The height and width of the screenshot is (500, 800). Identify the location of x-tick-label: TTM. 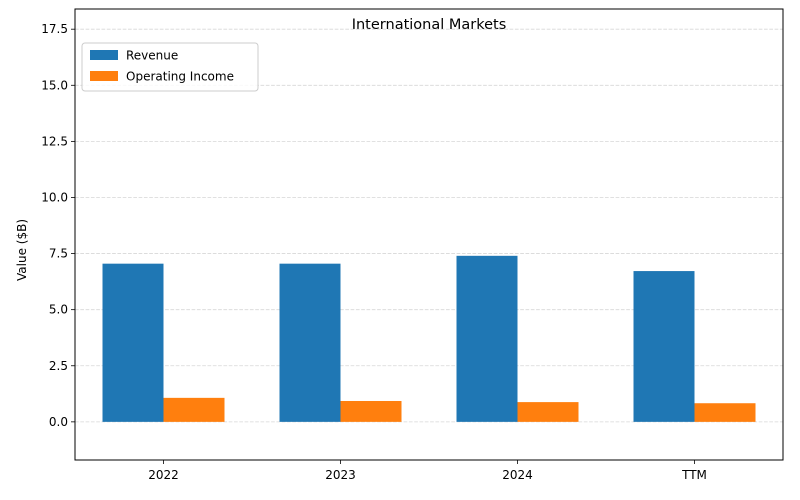
(694, 475).